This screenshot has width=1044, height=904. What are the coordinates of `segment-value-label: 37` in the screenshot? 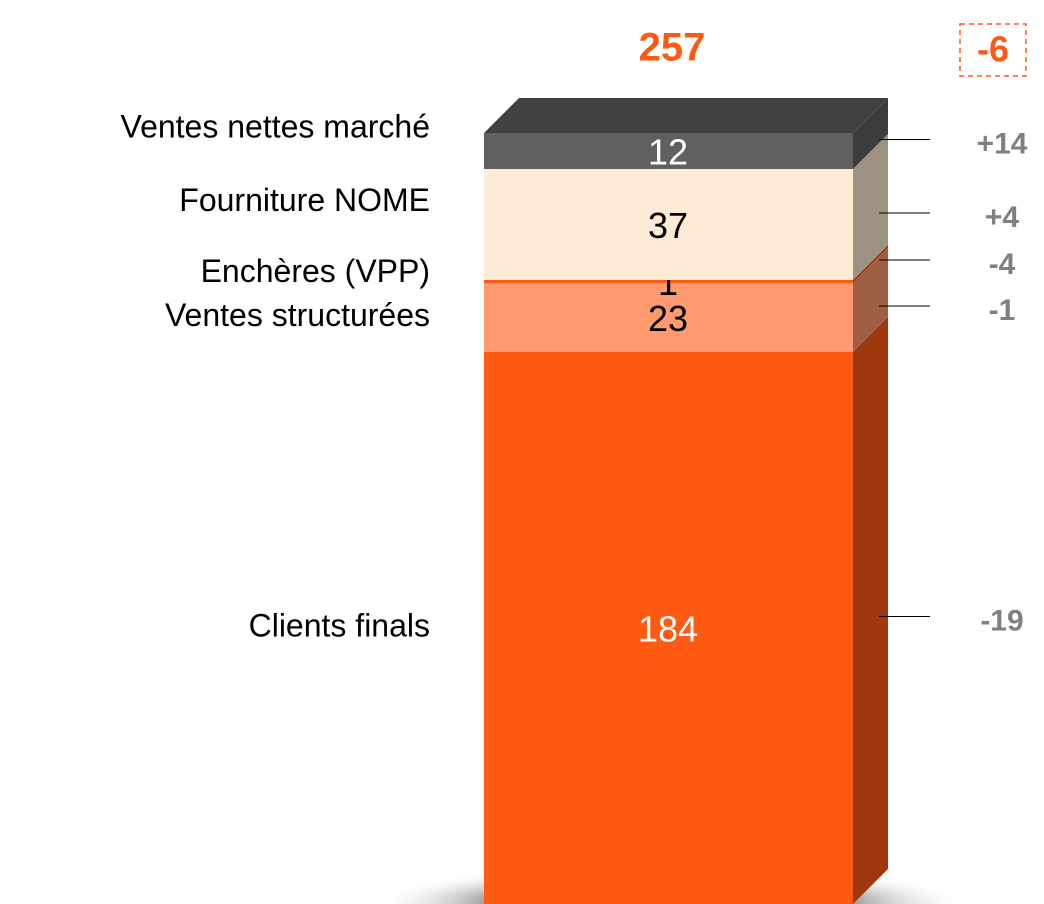 It's located at (668, 225).